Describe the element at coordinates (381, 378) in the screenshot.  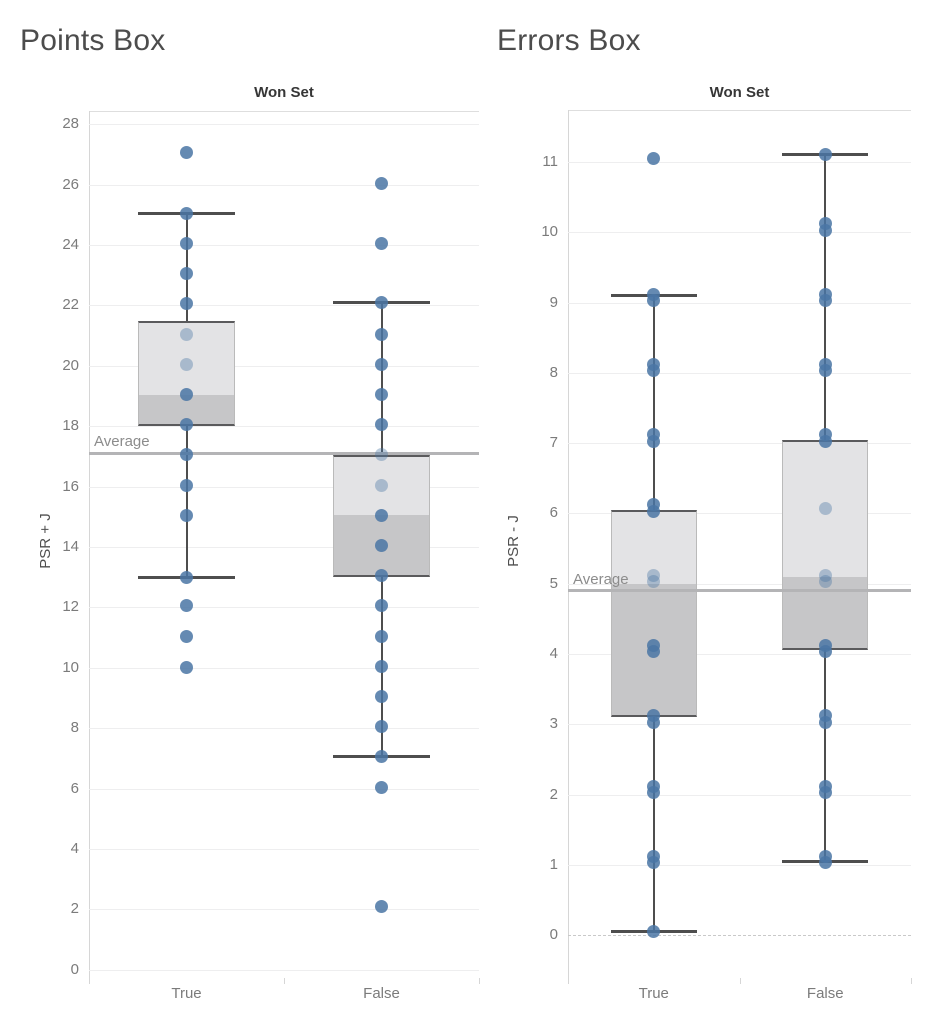
I see `whisker-upper-false` at that location.